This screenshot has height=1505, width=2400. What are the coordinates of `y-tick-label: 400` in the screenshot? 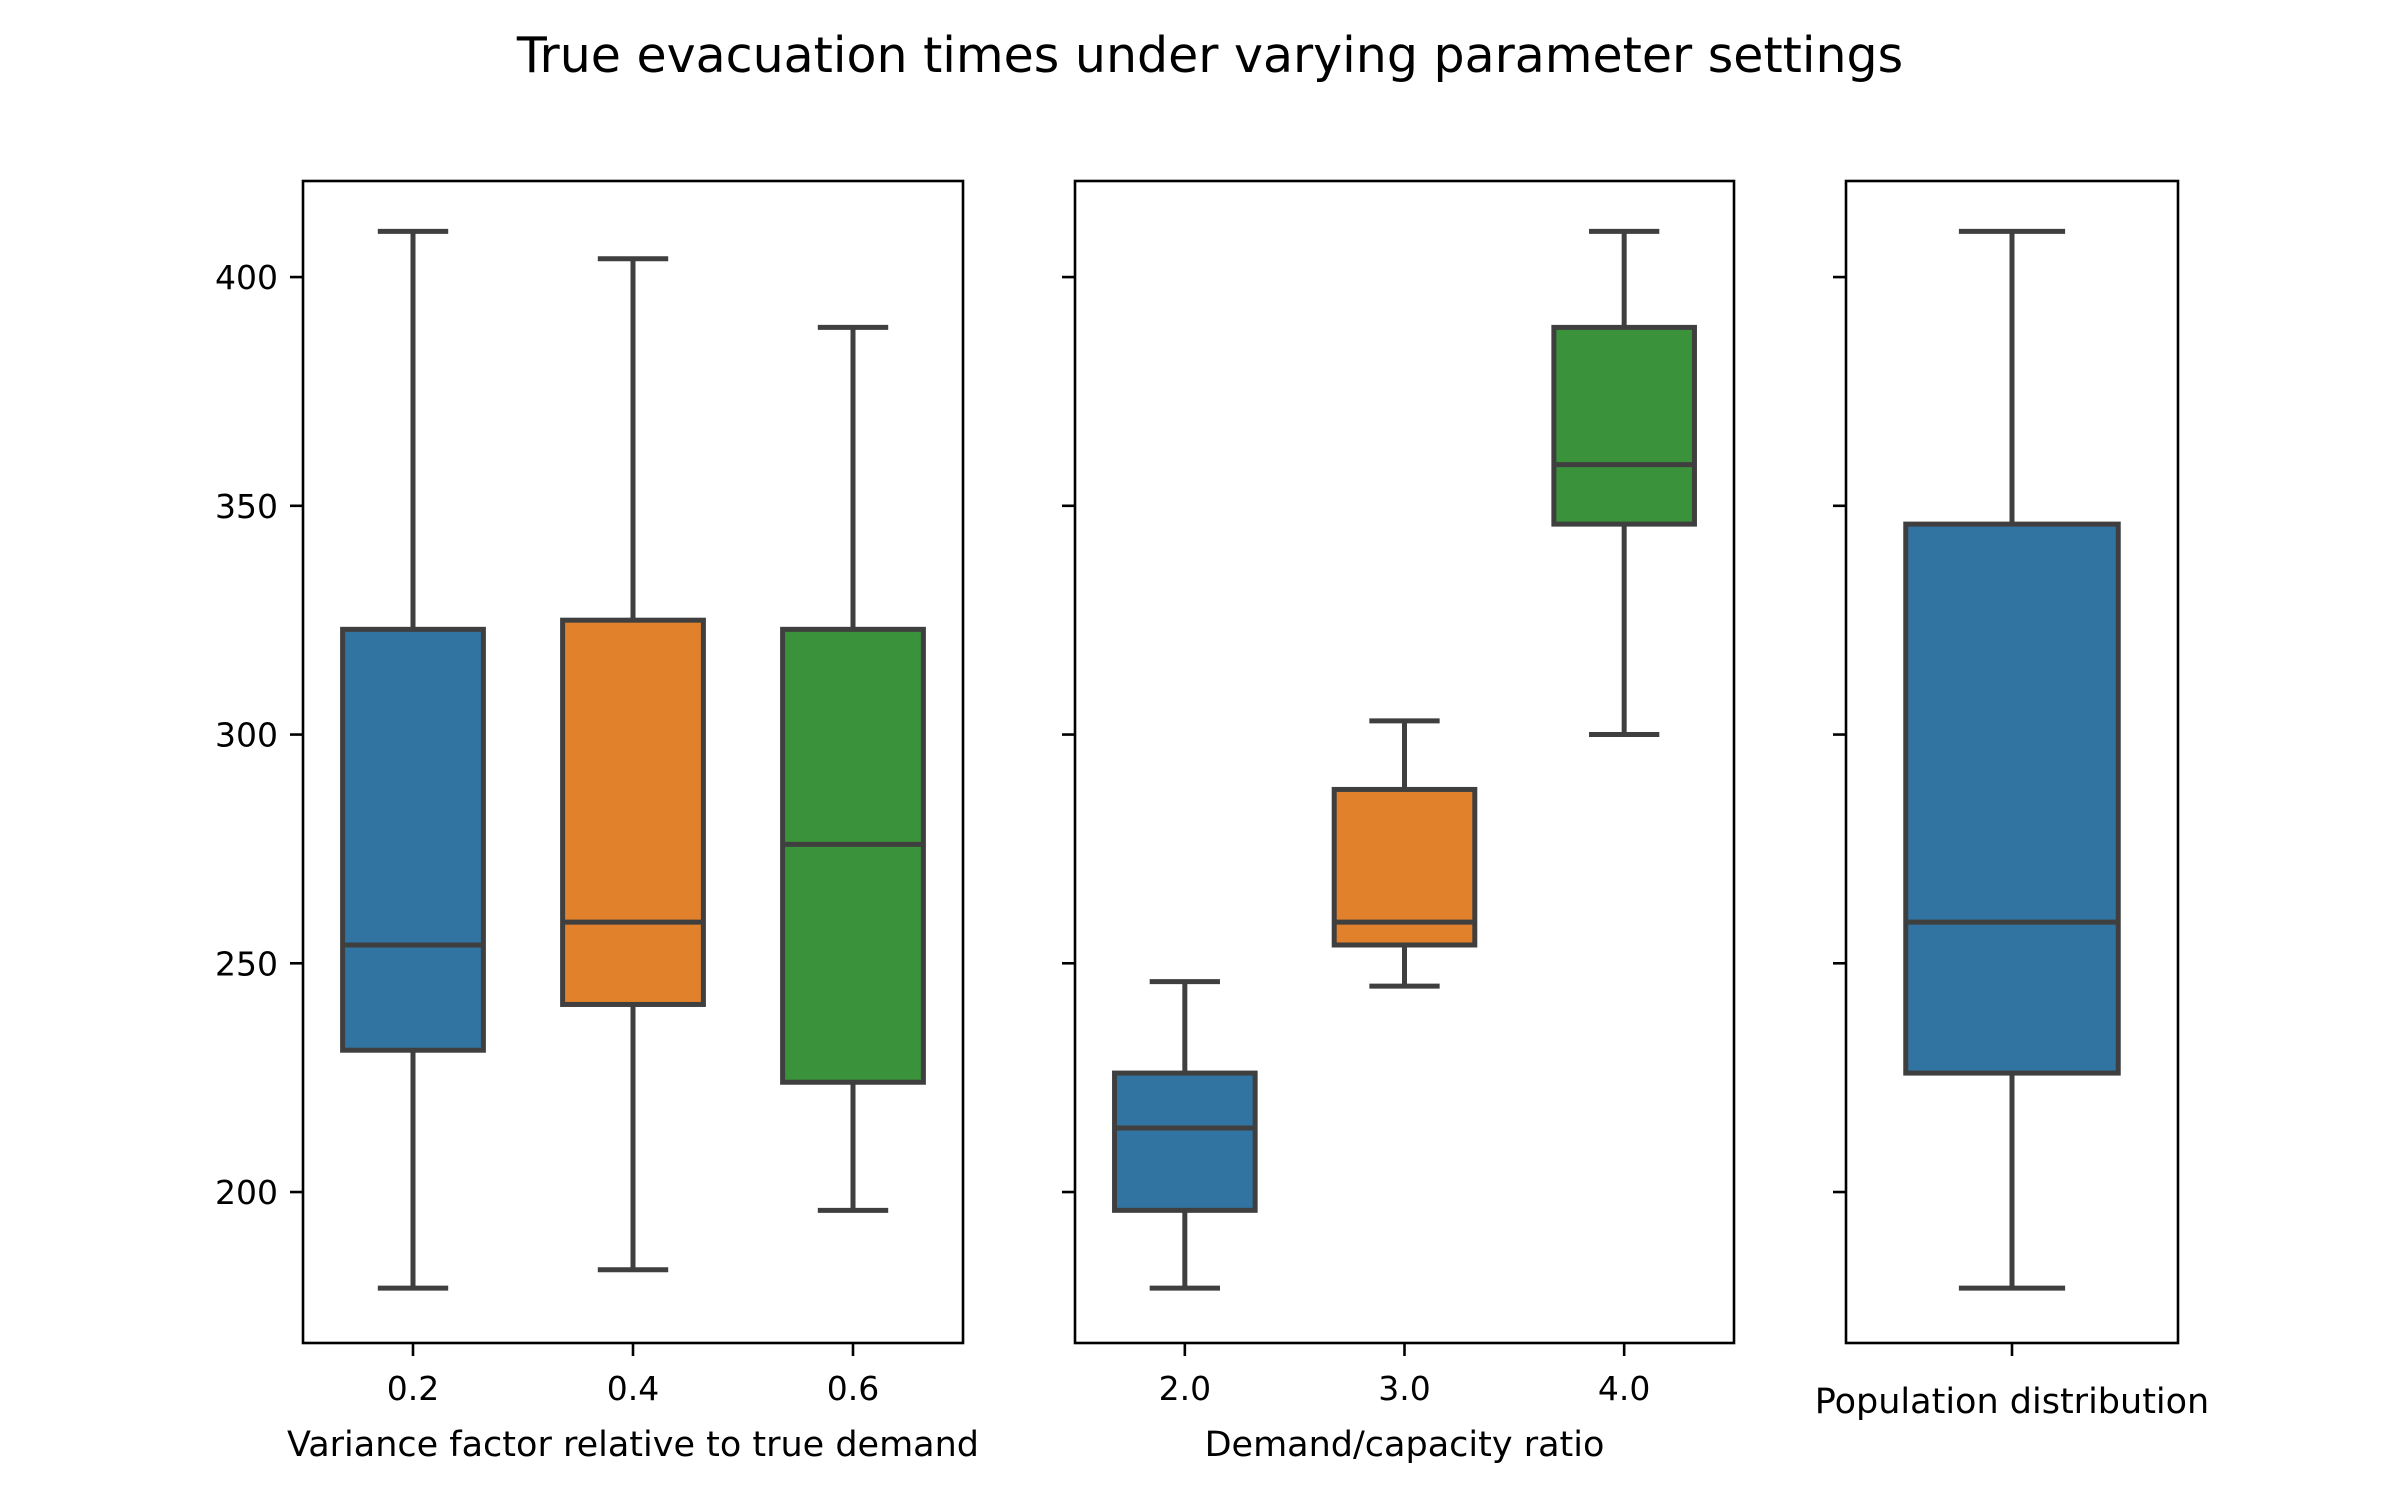 It's located at (246, 277).